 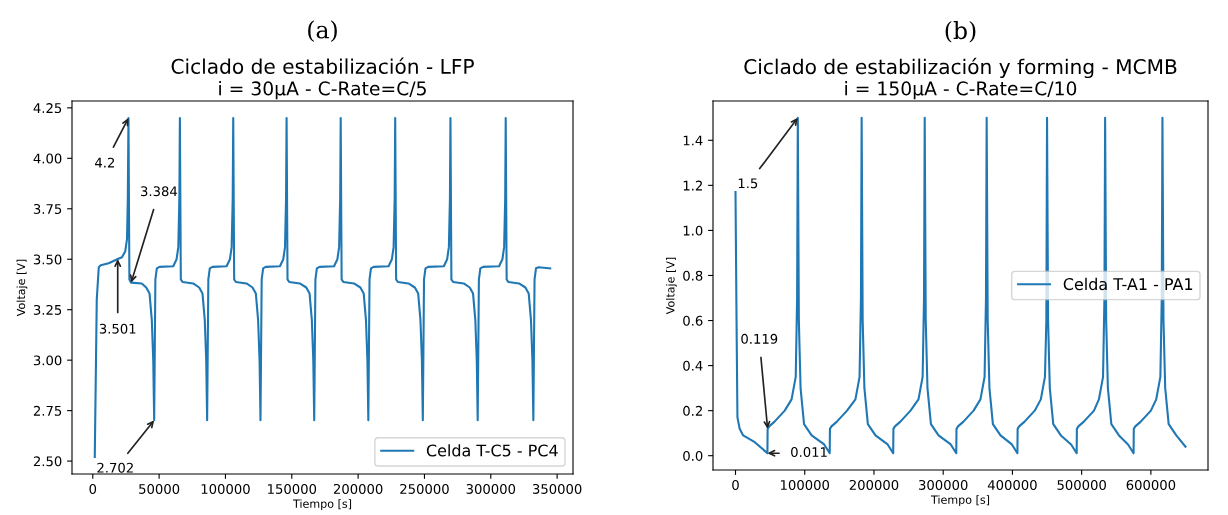 What do you see at coordinates (159, 191) in the screenshot?
I see `annotation: 3.384` at bounding box center [159, 191].